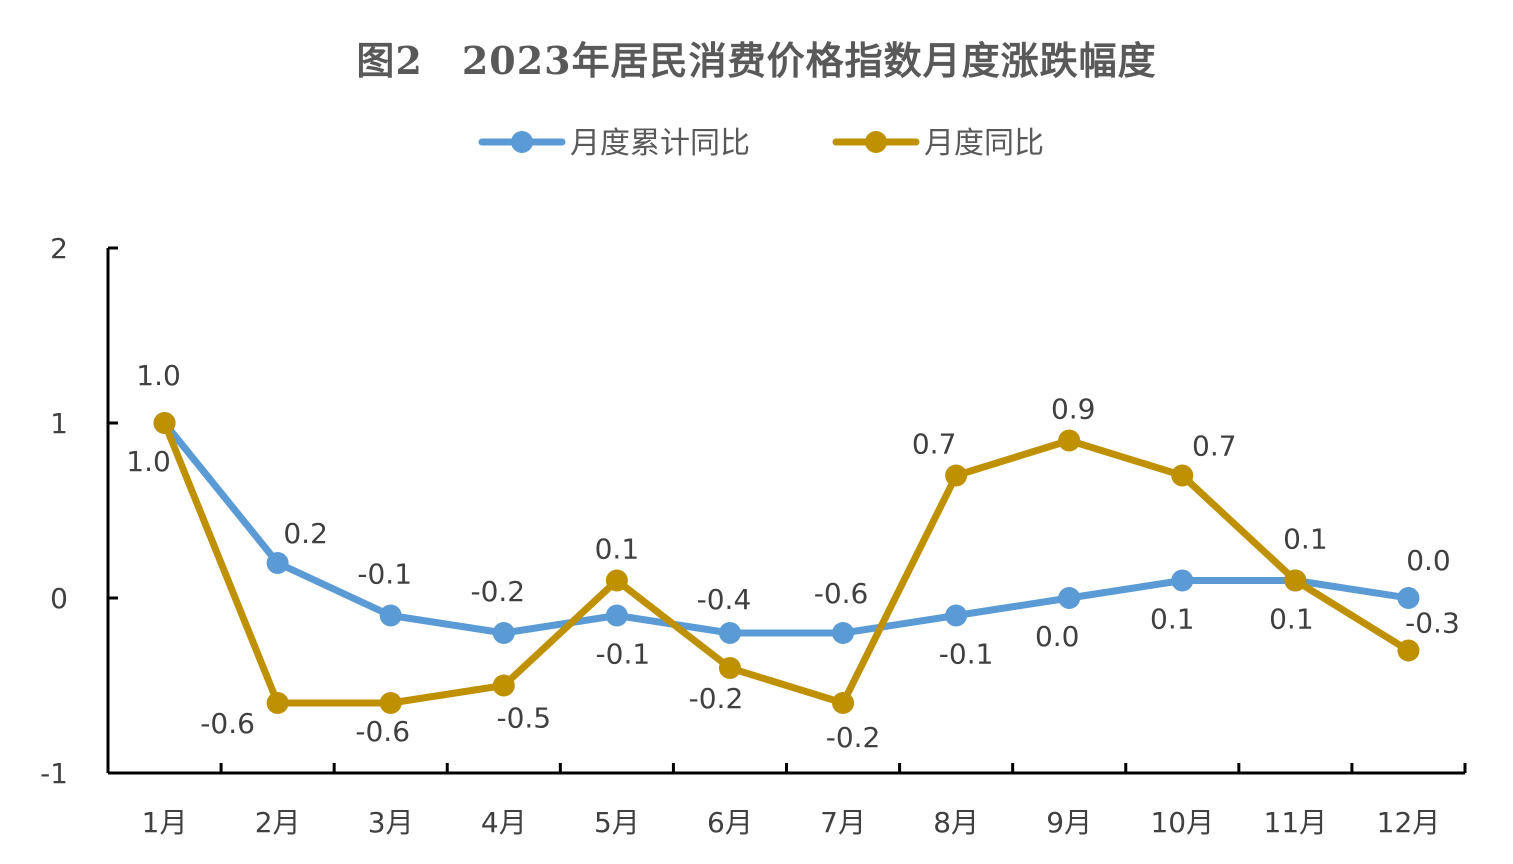 The width and height of the screenshot is (1513, 864). Describe the element at coordinates (1073, 409) in the screenshot. I see `data-label: 0.9` at that location.